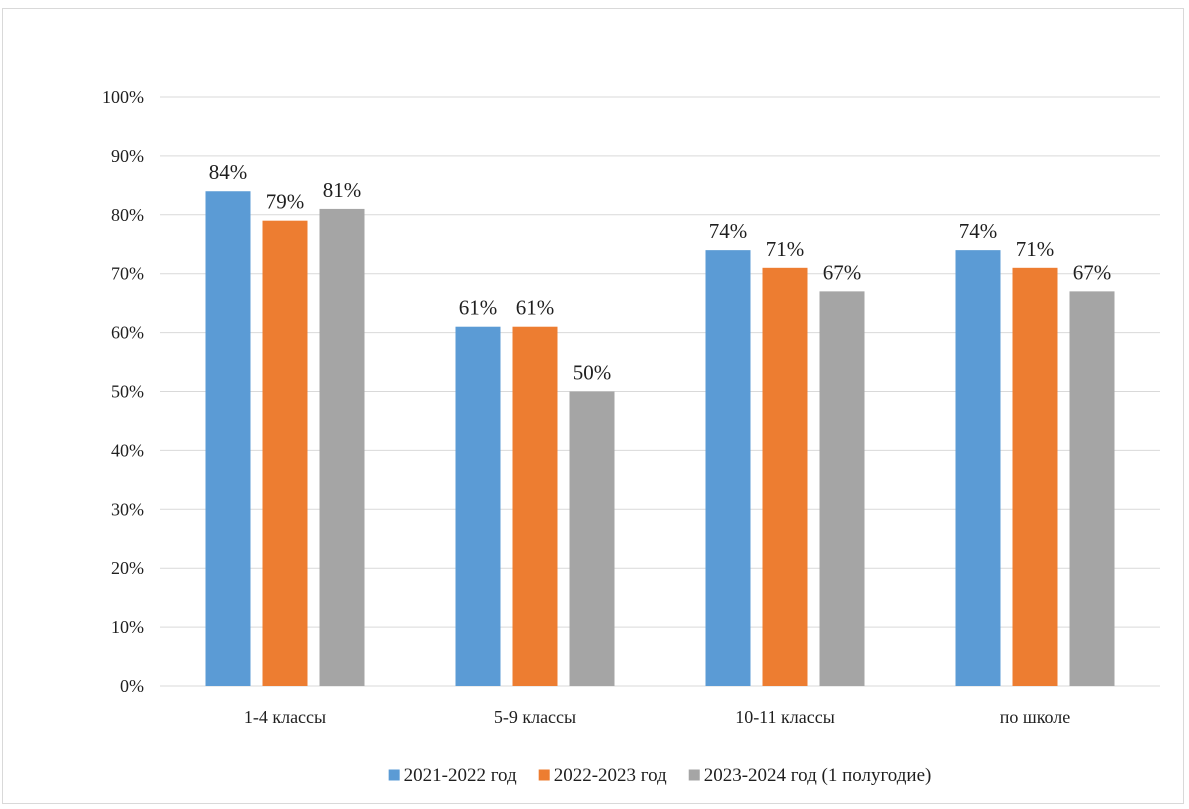  What do you see at coordinates (127, 509) in the screenshot?
I see `y-tick-label: 30%` at bounding box center [127, 509].